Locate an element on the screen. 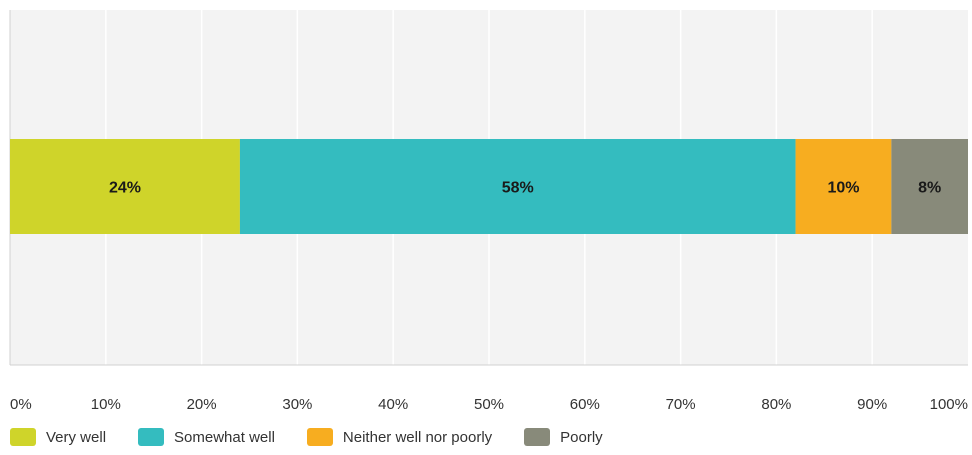 Image resolution: width=972 pixels, height=455 pixels. x-tick-label-0: 0% is located at coordinates (21, 404).